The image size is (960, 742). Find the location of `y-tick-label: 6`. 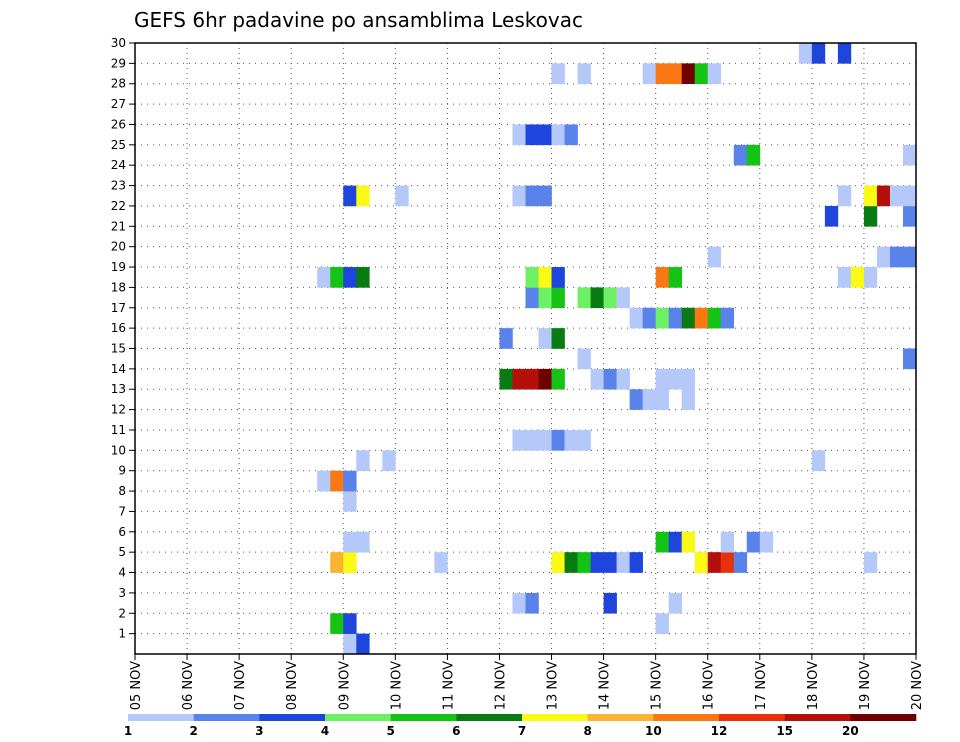

y-tick-label: 6 is located at coordinates (122, 532).